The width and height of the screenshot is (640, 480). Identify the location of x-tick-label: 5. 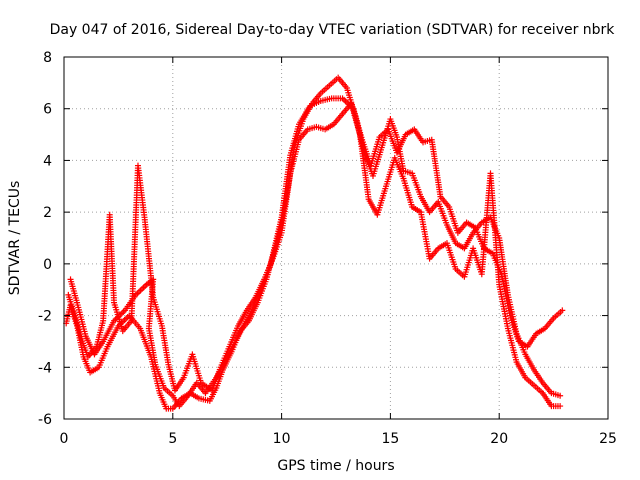
(172, 439).